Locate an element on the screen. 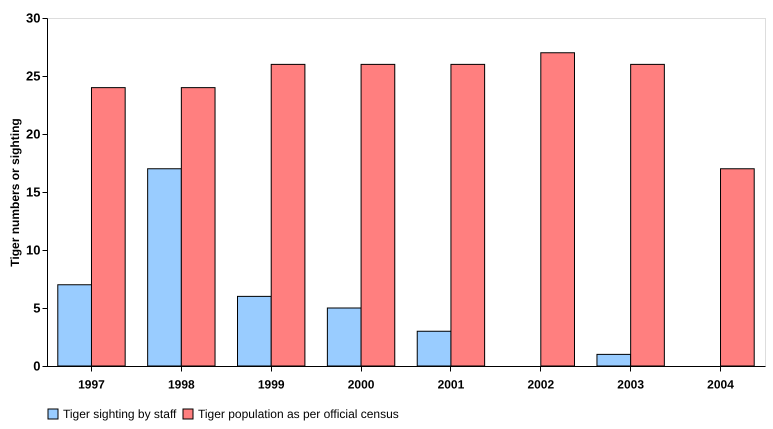  y-tick-label: 30 is located at coordinates (33, 18).